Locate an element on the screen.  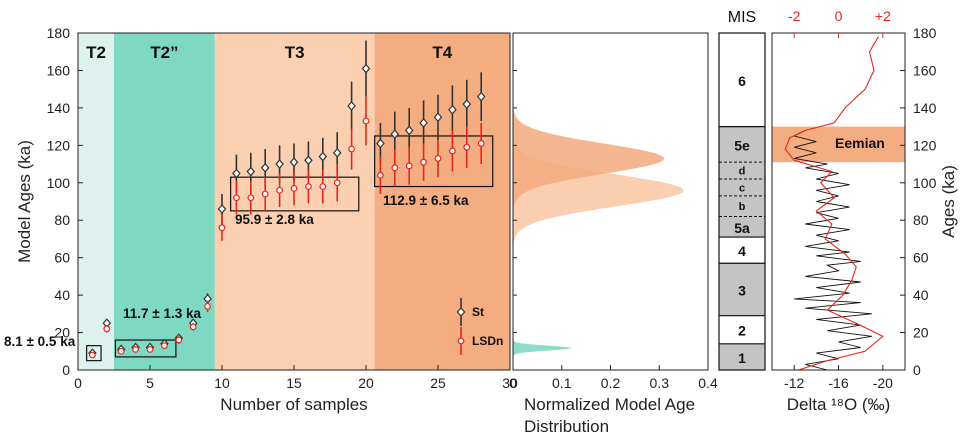
legend-label-LSDn: LSDn is located at coordinates (487, 341).